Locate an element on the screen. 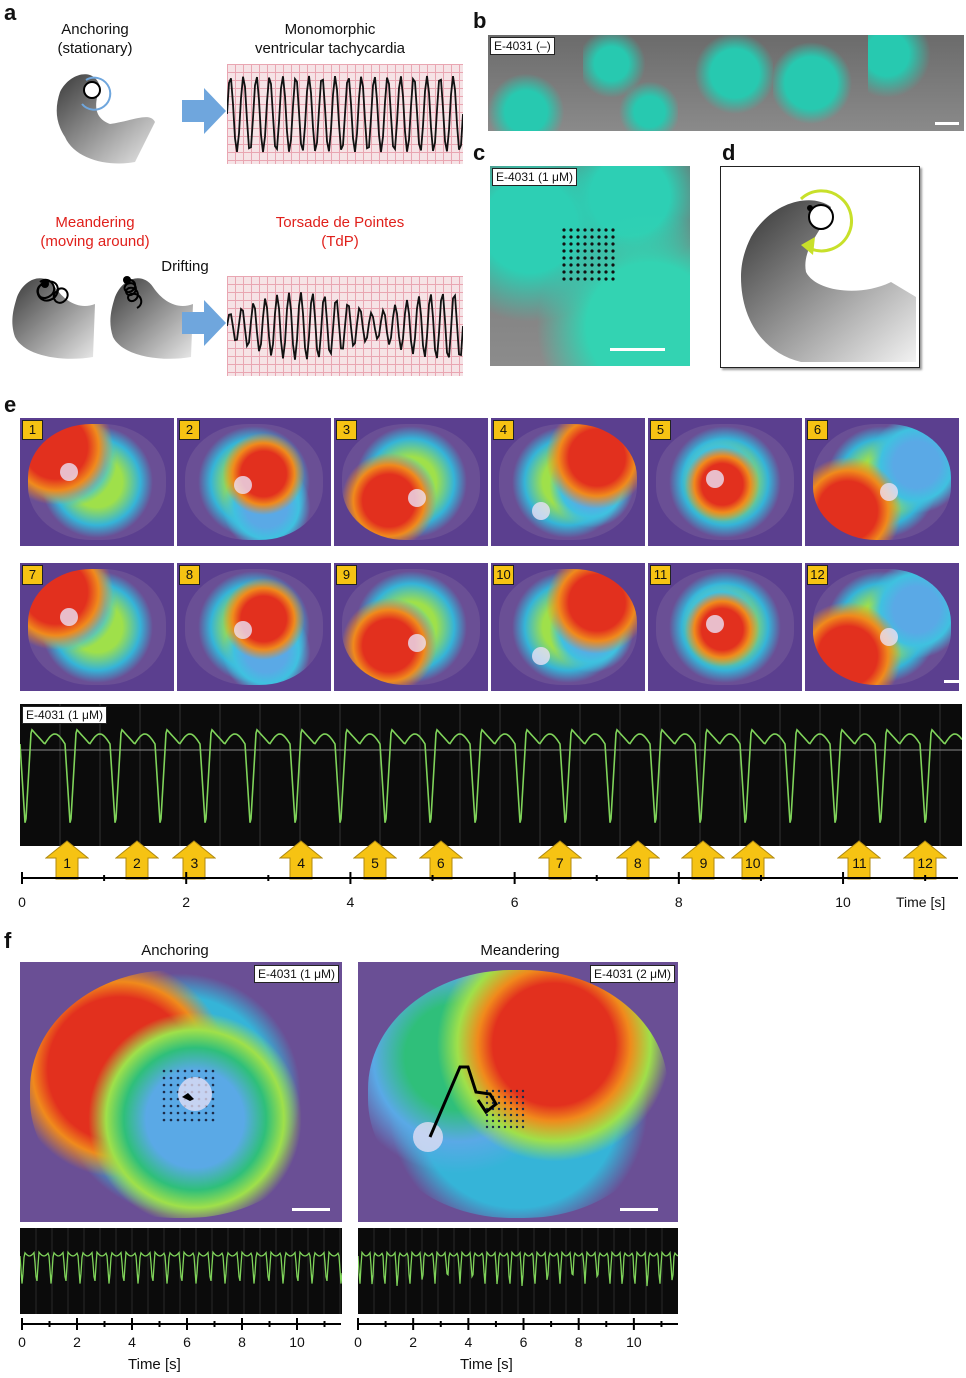 This screenshot has width=966, height=1378. panel-e-trace-waveform is located at coordinates (491, 775).